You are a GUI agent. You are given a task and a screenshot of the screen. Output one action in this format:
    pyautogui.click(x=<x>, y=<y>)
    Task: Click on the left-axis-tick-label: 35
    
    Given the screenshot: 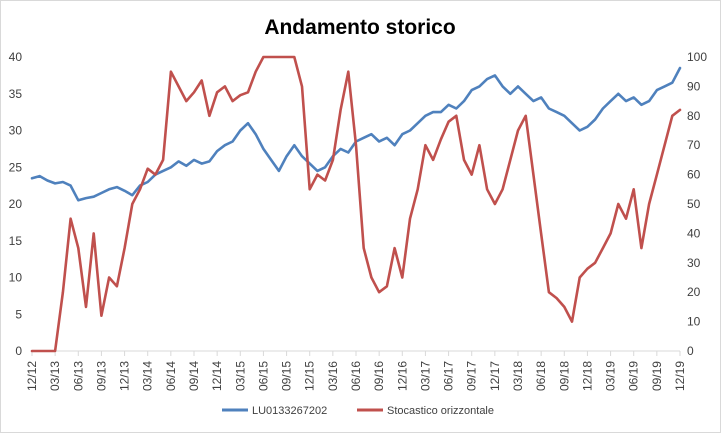 What is the action you would take?
    pyautogui.click(x=16, y=94)
    